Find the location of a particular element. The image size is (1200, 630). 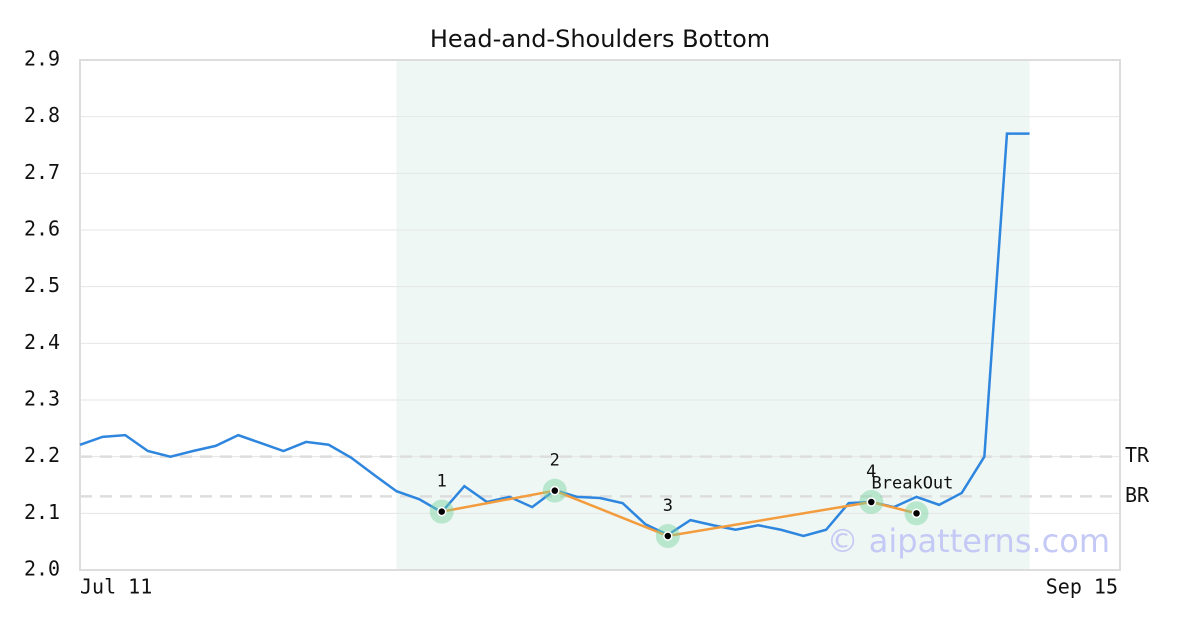

y-tick-label: 2.9 is located at coordinates (42, 59).